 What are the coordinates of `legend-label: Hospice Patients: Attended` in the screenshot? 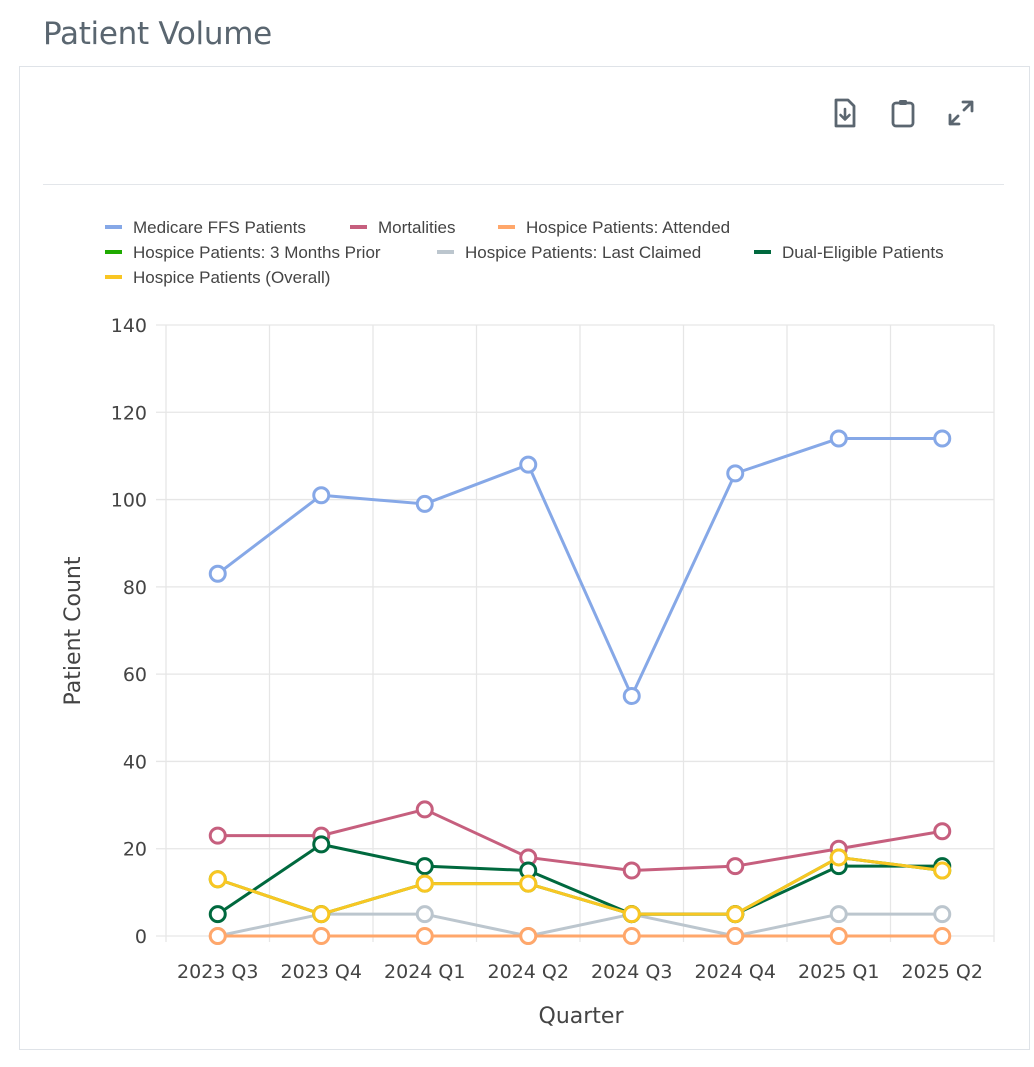 It's located at (628, 227).